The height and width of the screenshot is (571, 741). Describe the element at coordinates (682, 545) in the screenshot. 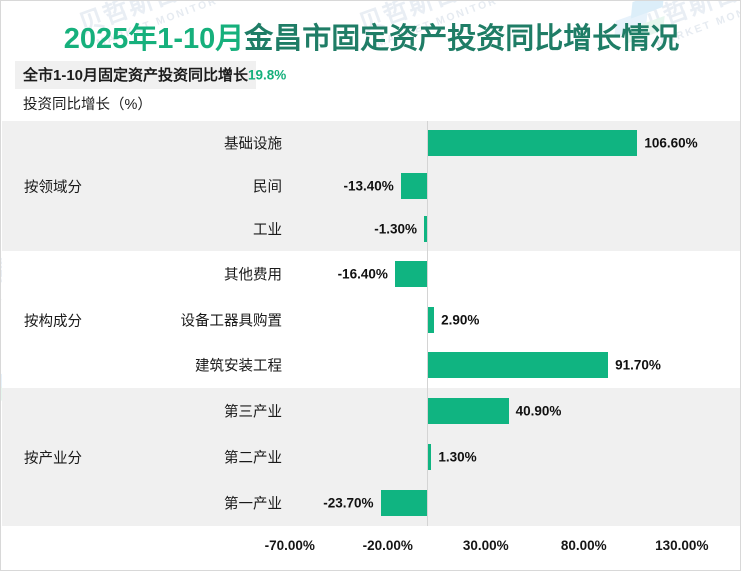

I see `x-axis-tick-label: 130.00%` at that location.